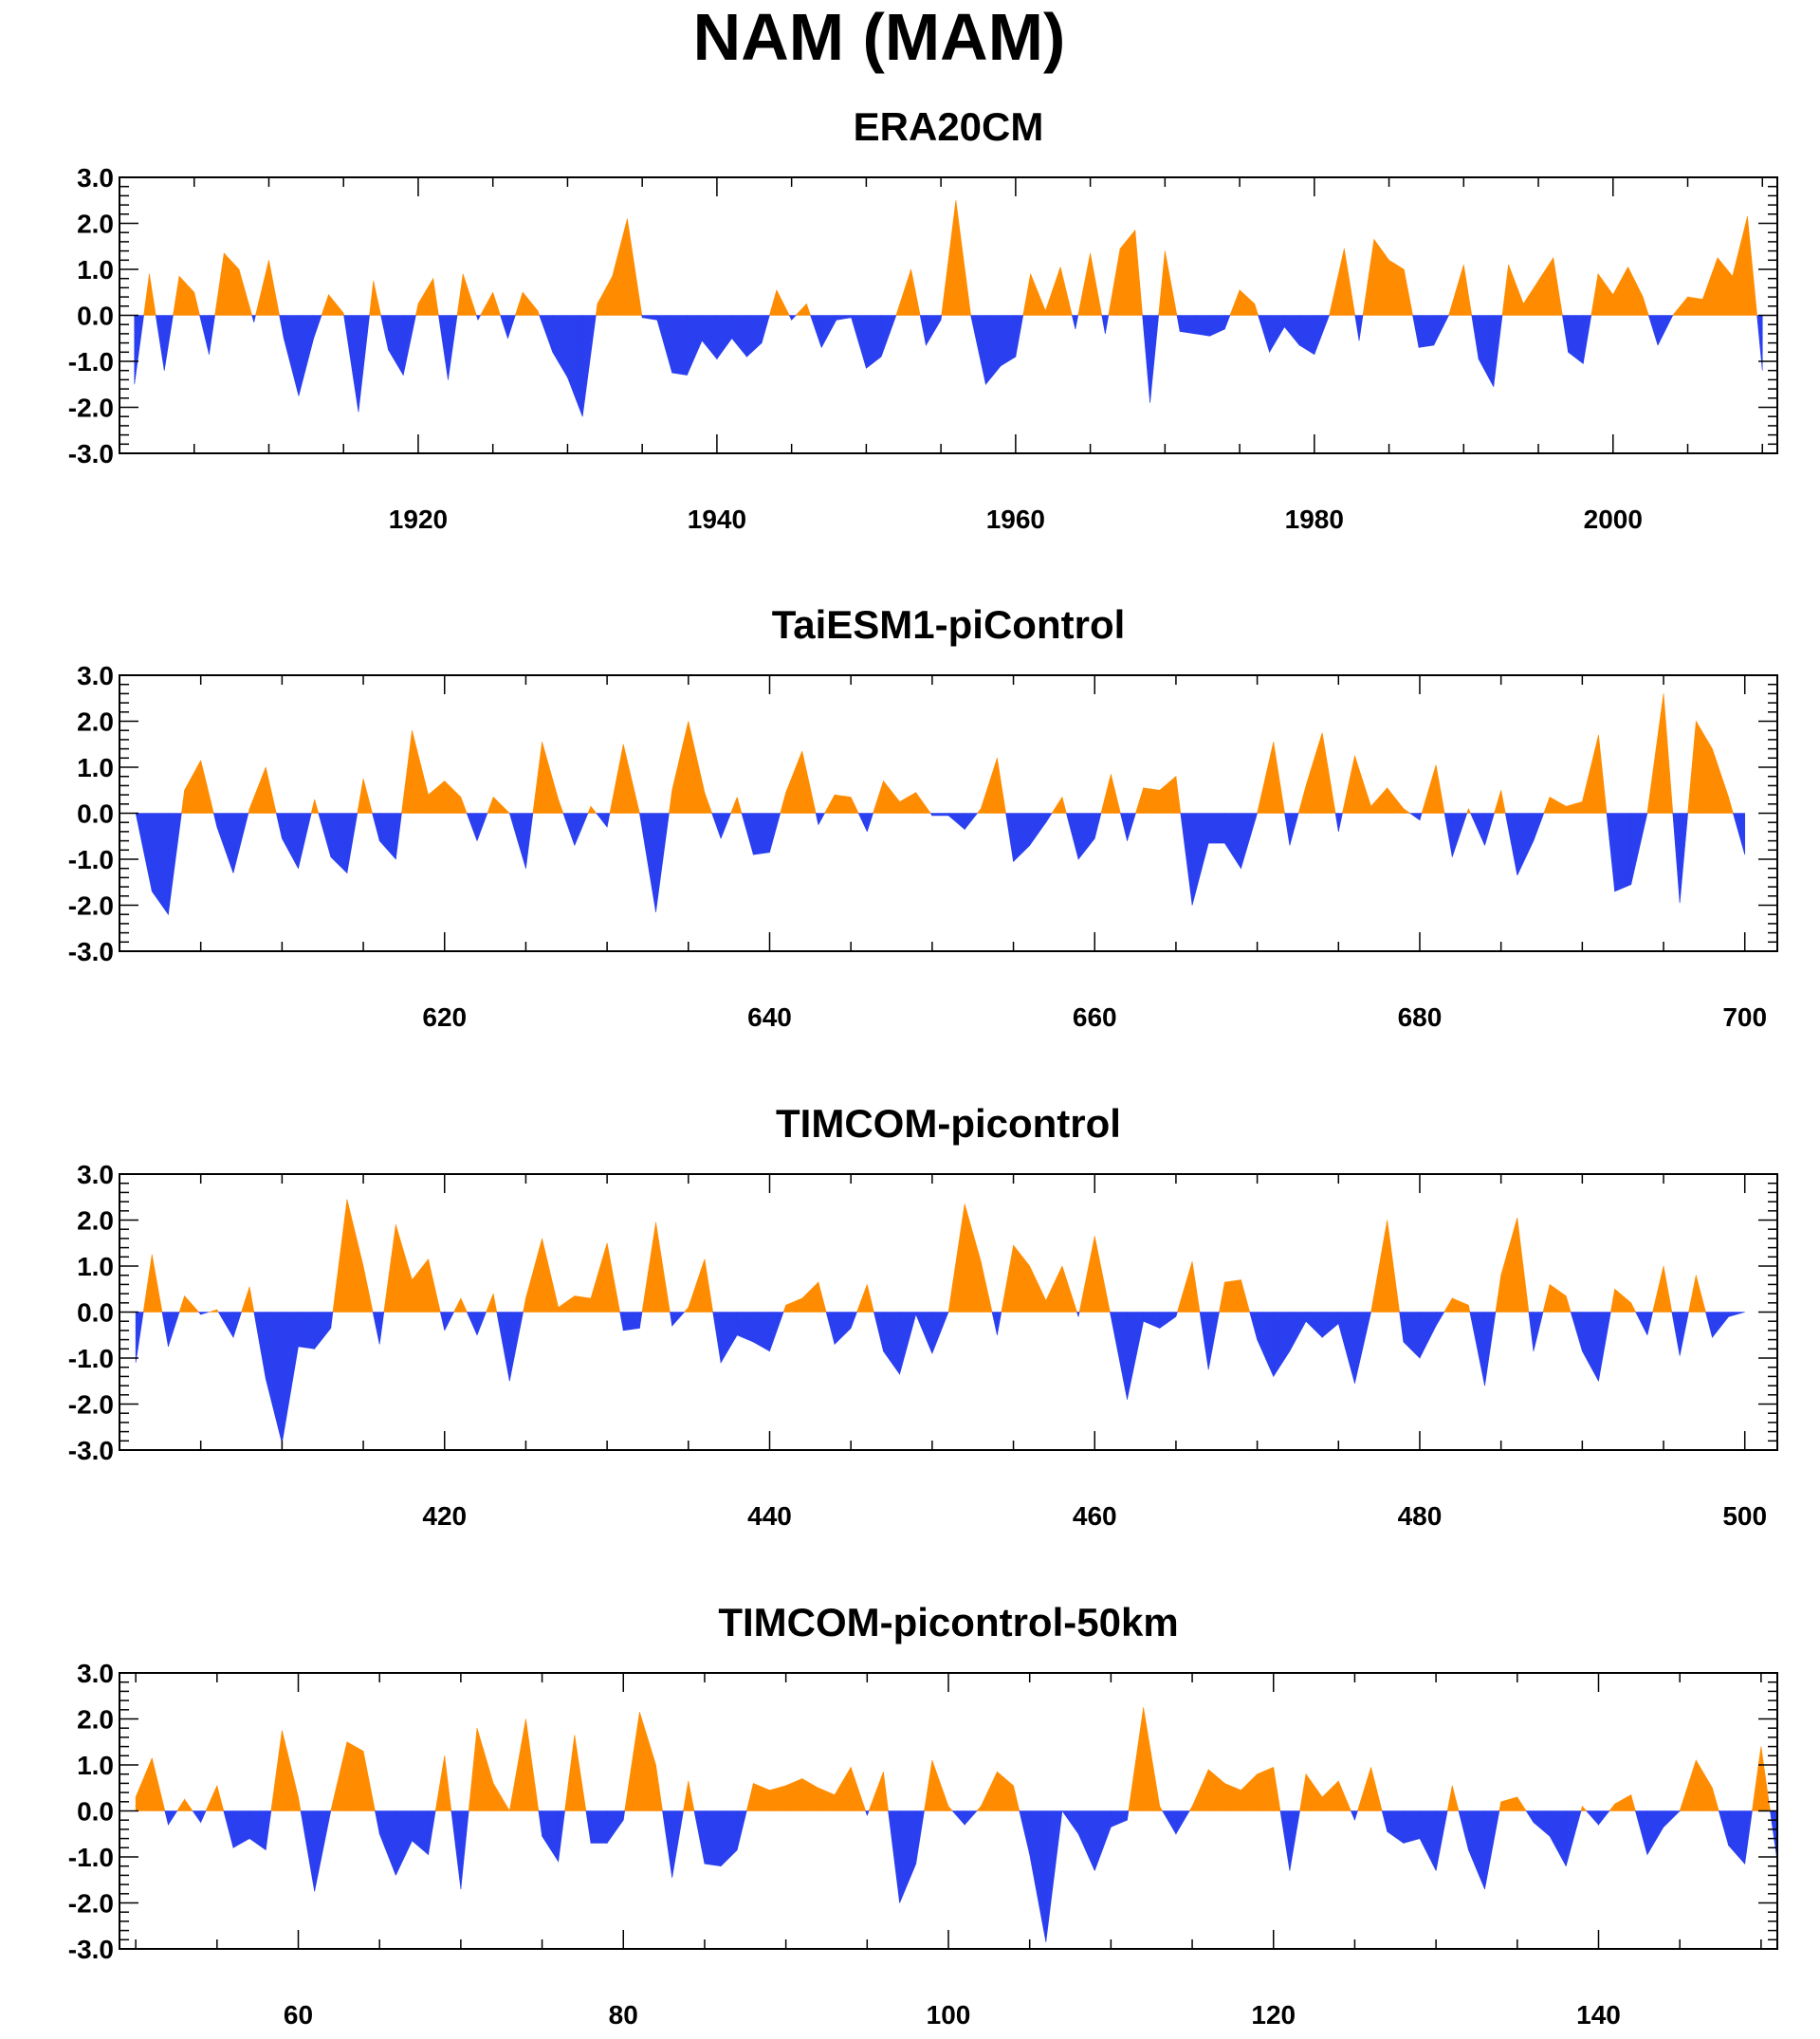 This screenshot has height=2039, width=1820. I want to click on x-tick-label: 1940, so click(717, 520).